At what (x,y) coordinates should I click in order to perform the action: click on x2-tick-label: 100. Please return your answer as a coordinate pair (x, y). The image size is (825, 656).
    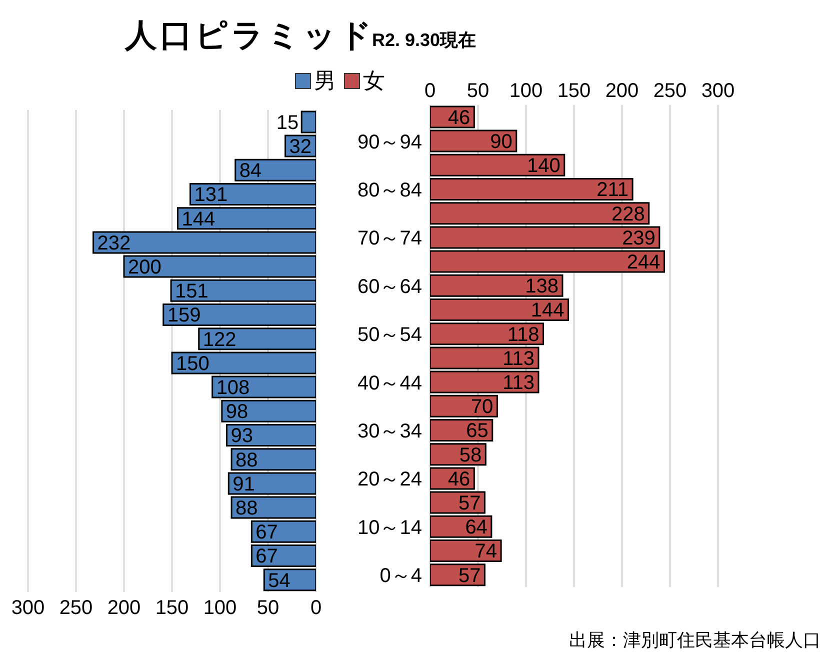
    Looking at the image, I should click on (526, 91).